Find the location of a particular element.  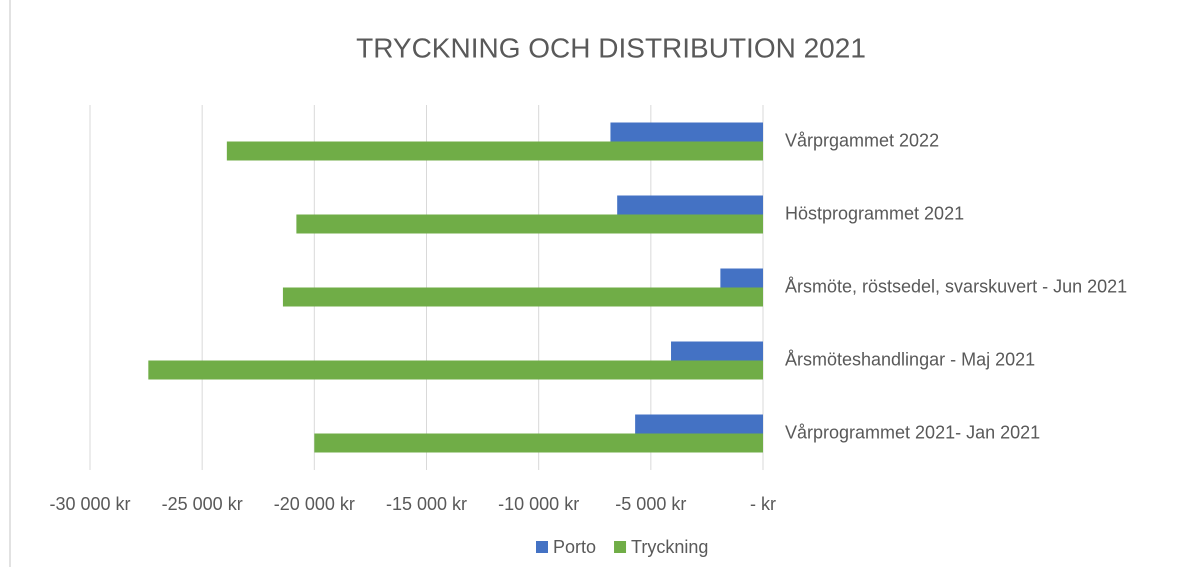

x-tick-label: -25 000 kr is located at coordinates (202, 504).